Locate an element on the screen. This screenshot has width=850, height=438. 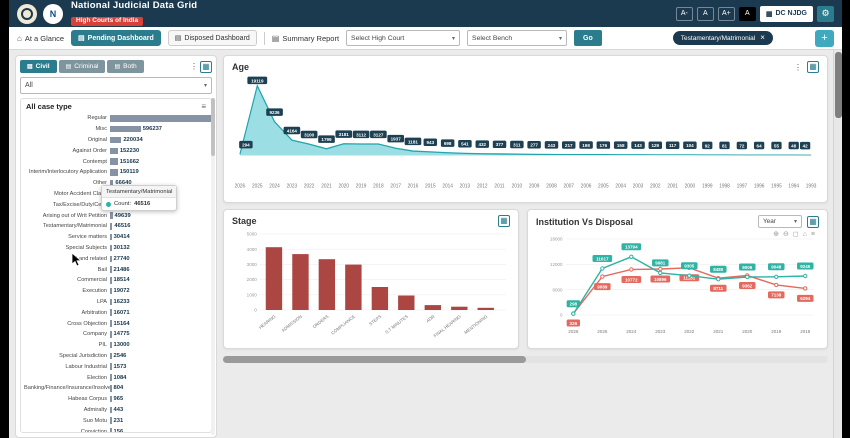
font-normal-button: A is located at coordinates (705, 13).